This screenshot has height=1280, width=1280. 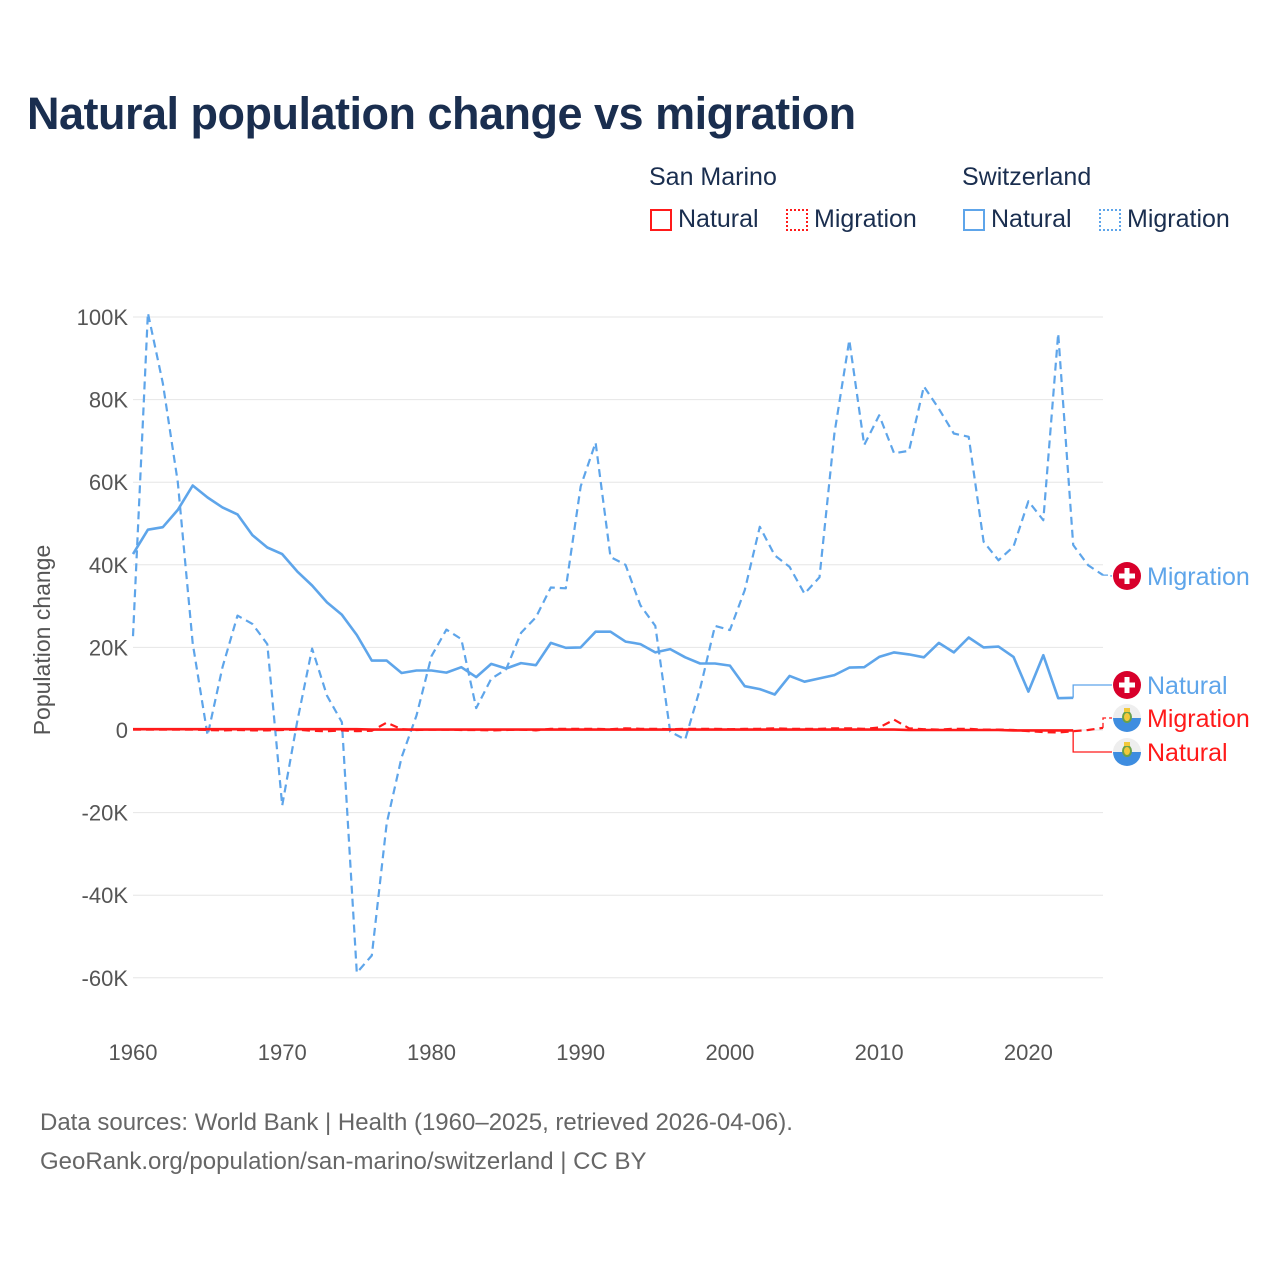 What do you see at coordinates (105, 895) in the screenshot?
I see `y-tick-label: -40K` at bounding box center [105, 895].